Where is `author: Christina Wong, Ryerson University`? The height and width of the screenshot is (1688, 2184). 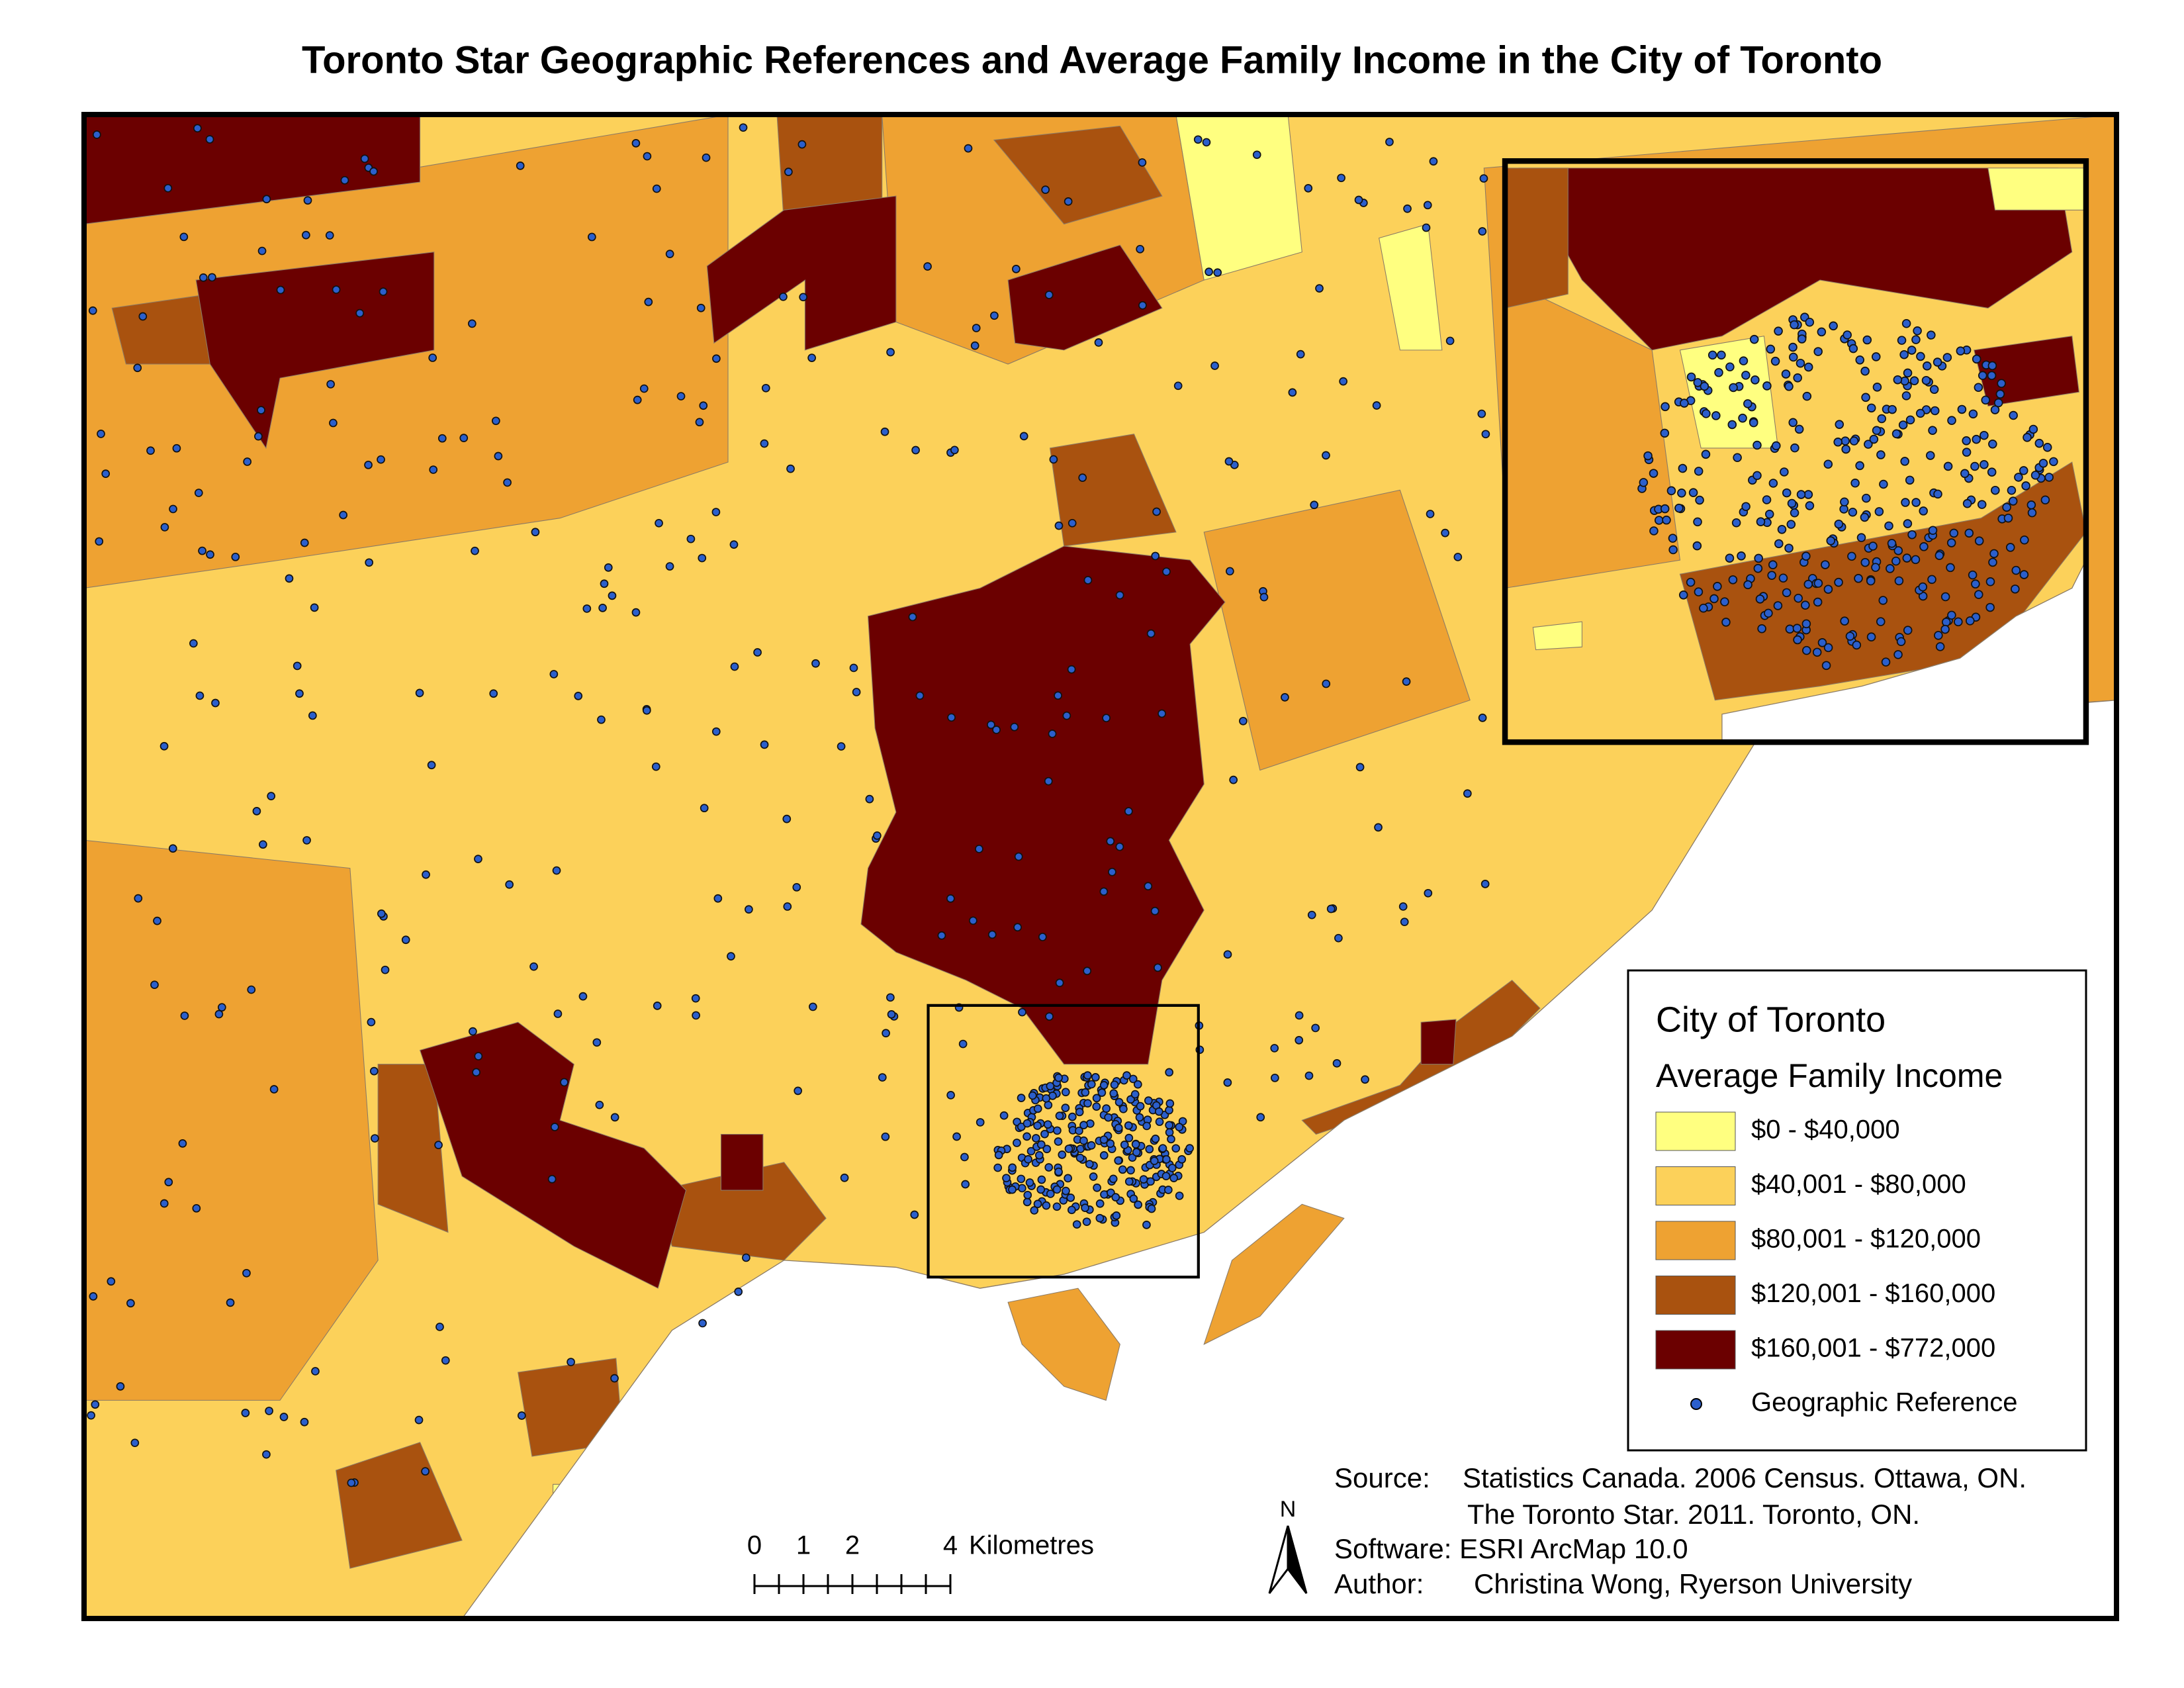 author: Christina Wong, Ryerson University is located at coordinates (1693, 1583).